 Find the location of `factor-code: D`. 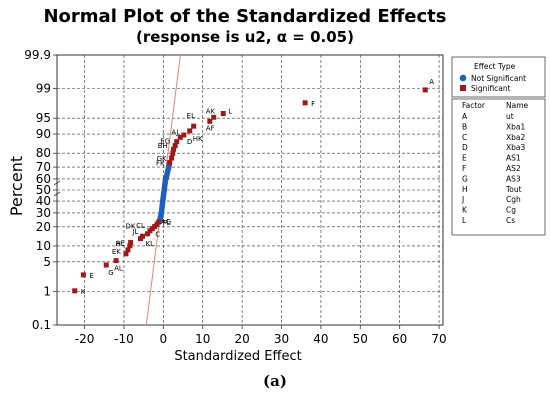

factor-code: D is located at coordinates (465, 147).